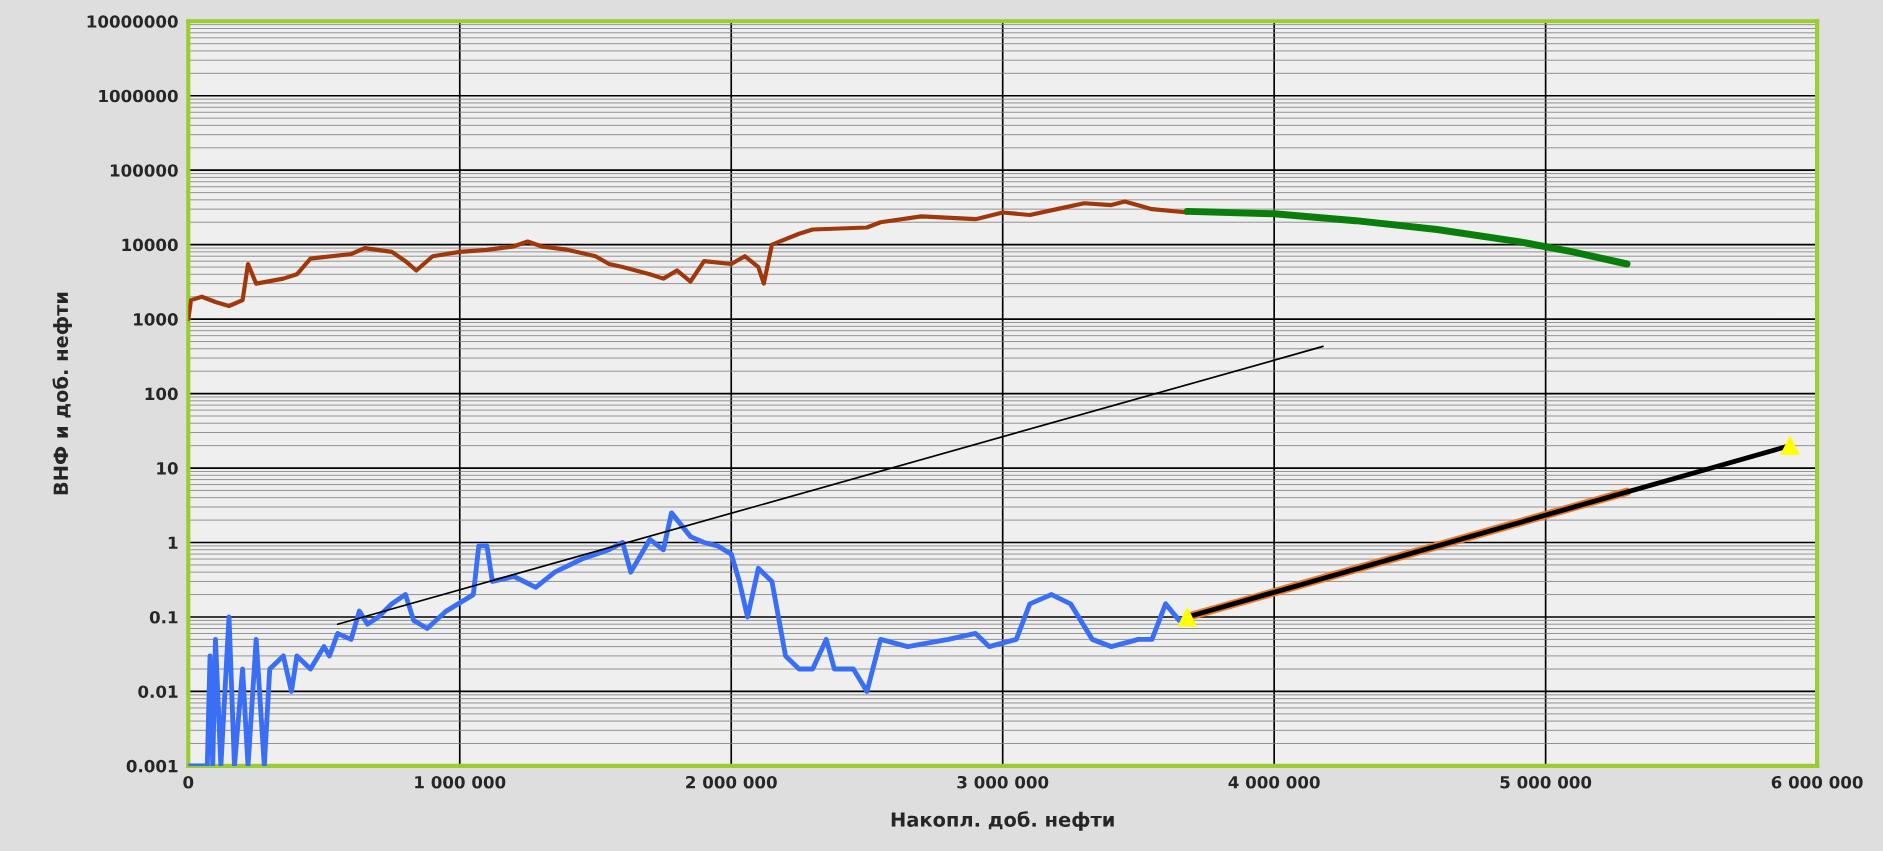 This screenshot has height=851, width=1883. I want to click on y-tick-label: 10, so click(167, 468).